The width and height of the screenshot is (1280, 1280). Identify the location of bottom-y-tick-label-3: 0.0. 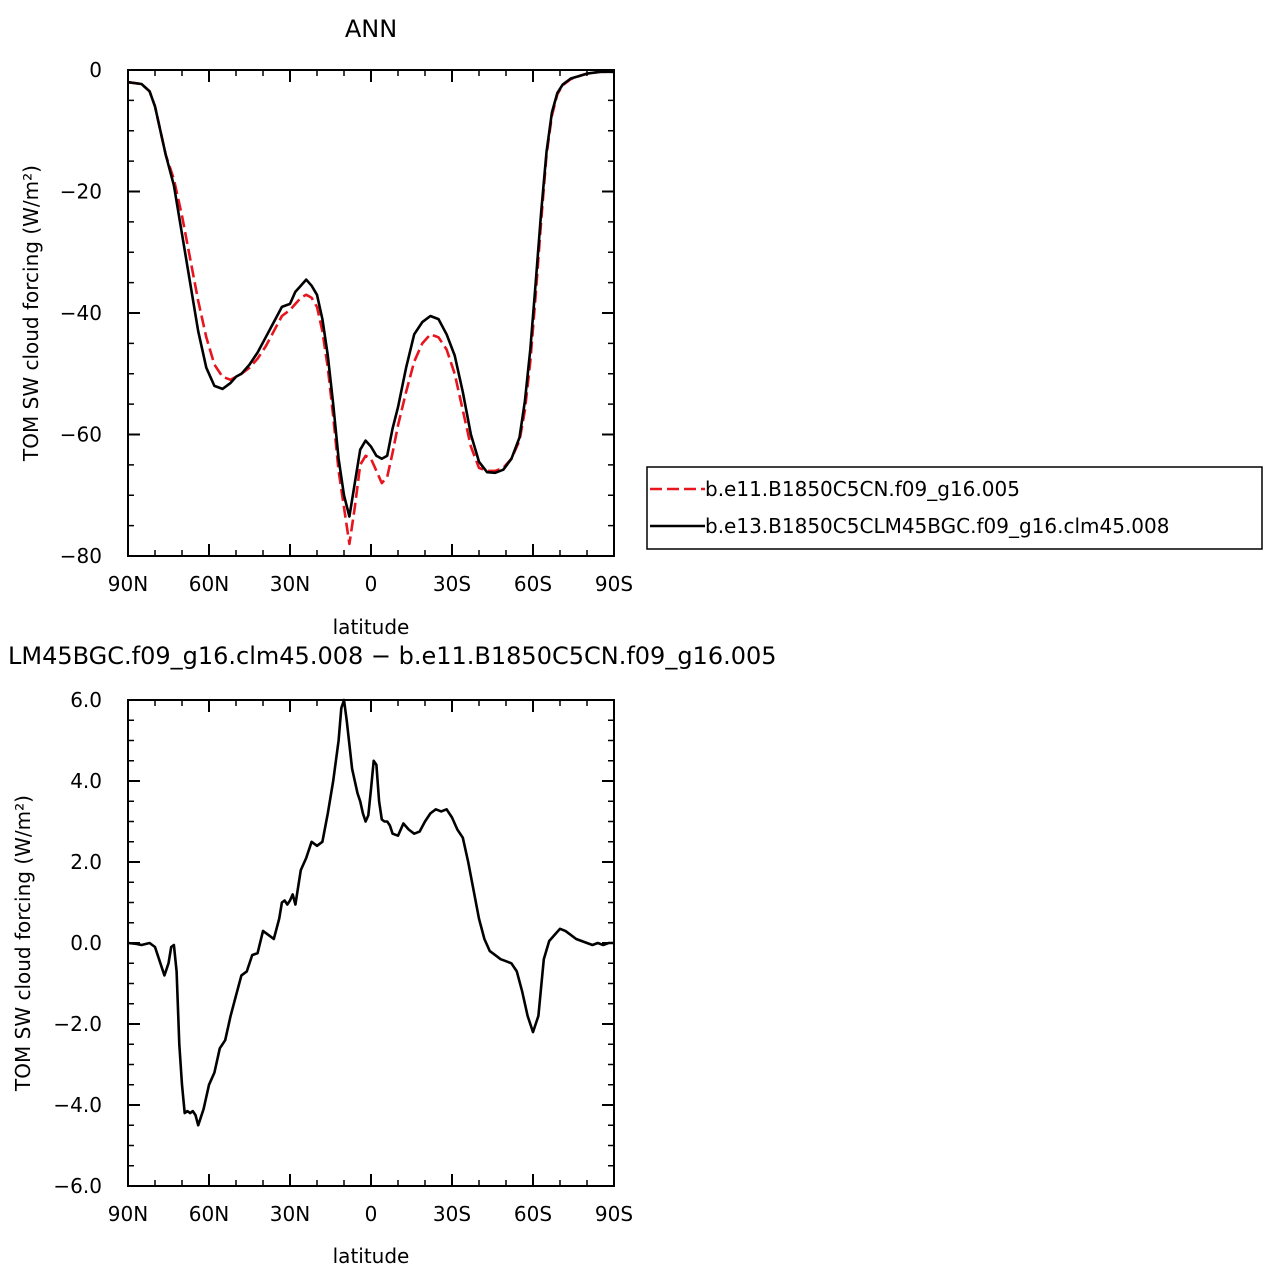
(86, 943).